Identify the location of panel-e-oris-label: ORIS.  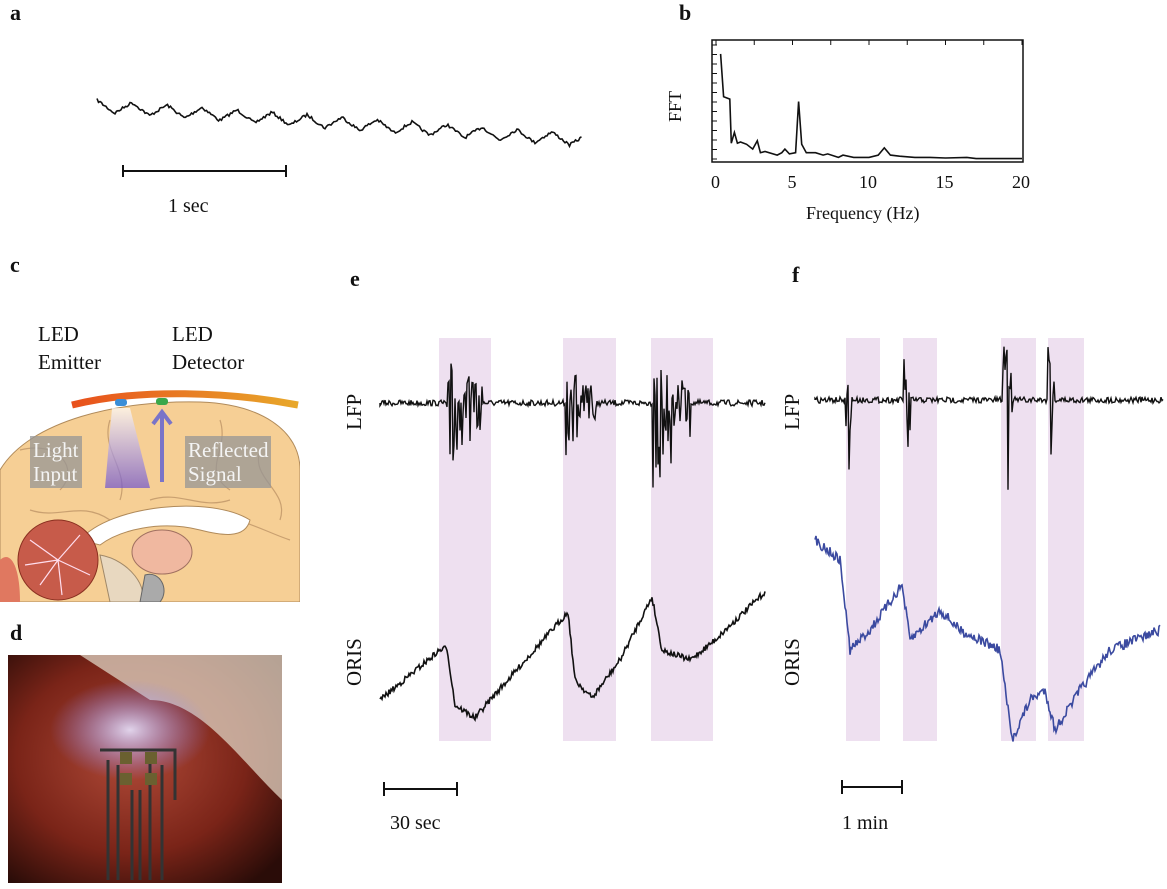
(354, 662).